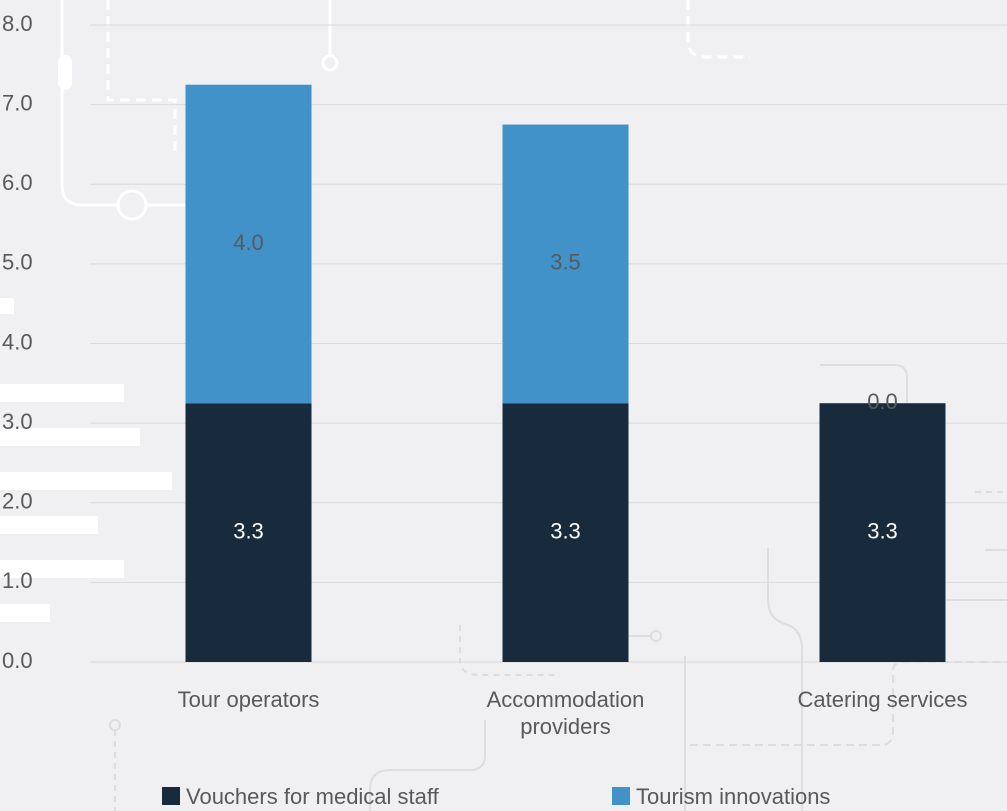  What do you see at coordinates (733, 796) in the screenshot?
I see `legend-label: Tourism innovations` at bounding box center [733, 796].